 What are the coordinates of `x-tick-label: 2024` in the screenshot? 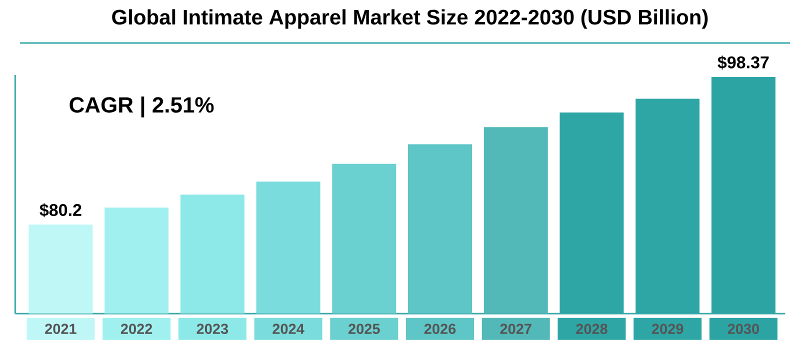 It's located at (288, 329).